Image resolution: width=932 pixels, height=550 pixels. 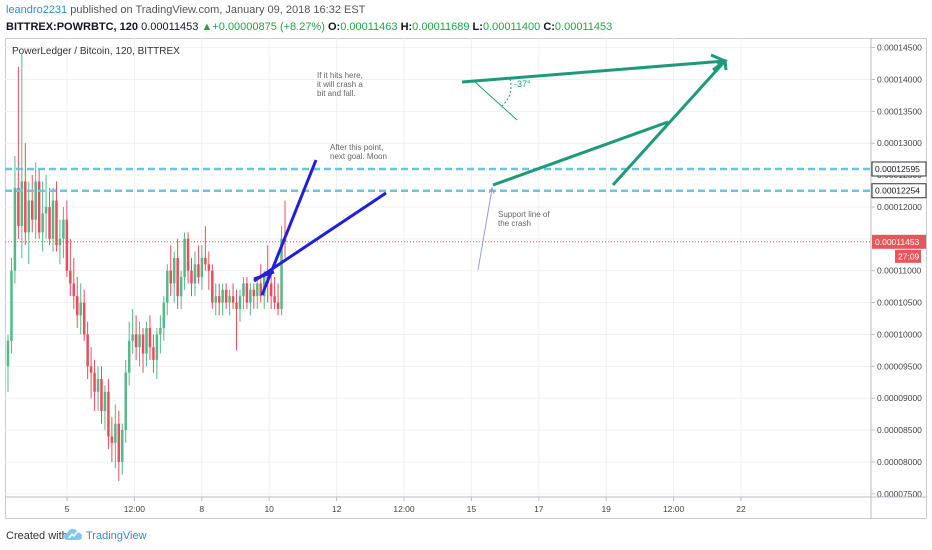 I want to click on annotation-line: bit and fall., so click(x=336, y=93).